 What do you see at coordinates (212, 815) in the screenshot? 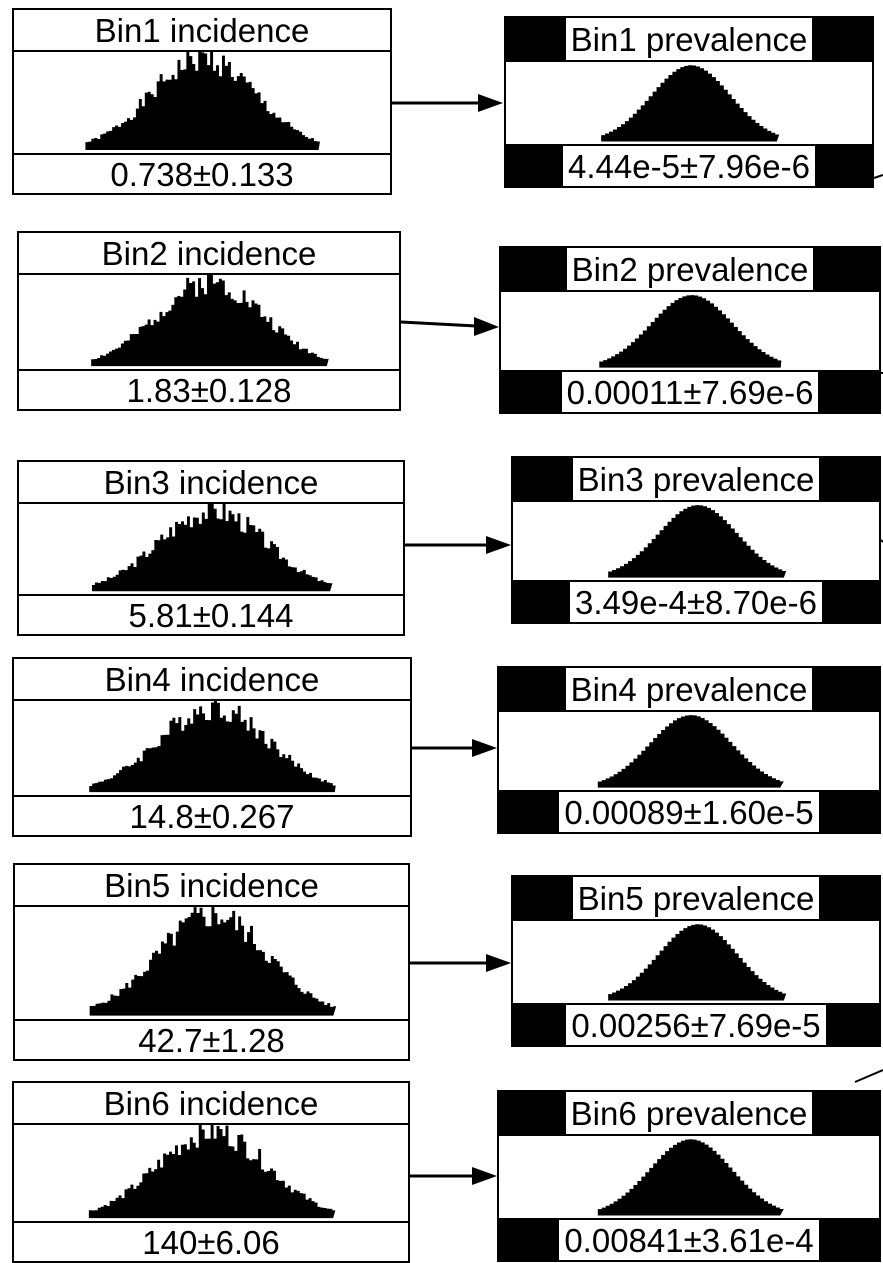
I see `node-value: 14.8±0.267` at bounding box center [212, 815].